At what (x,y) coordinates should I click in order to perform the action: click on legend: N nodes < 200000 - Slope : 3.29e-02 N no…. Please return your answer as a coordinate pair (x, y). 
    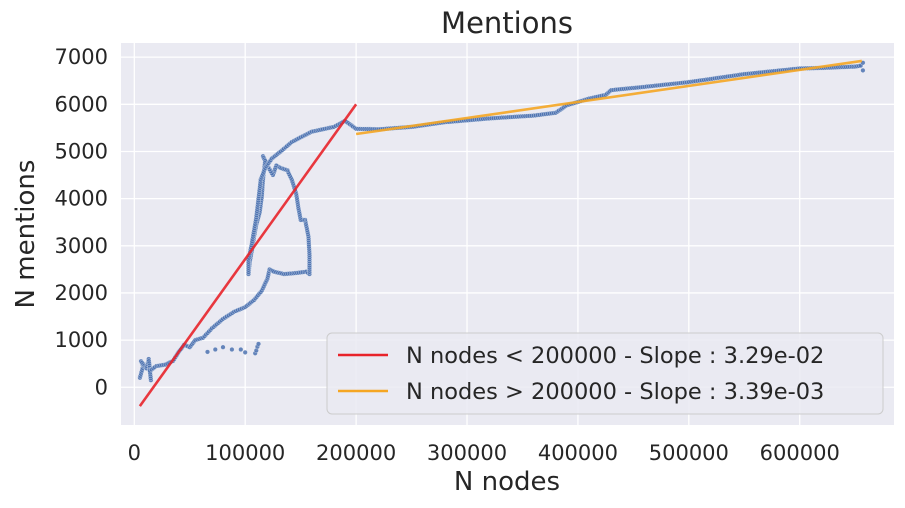
    Looking at the image, I should click on (605, 373).